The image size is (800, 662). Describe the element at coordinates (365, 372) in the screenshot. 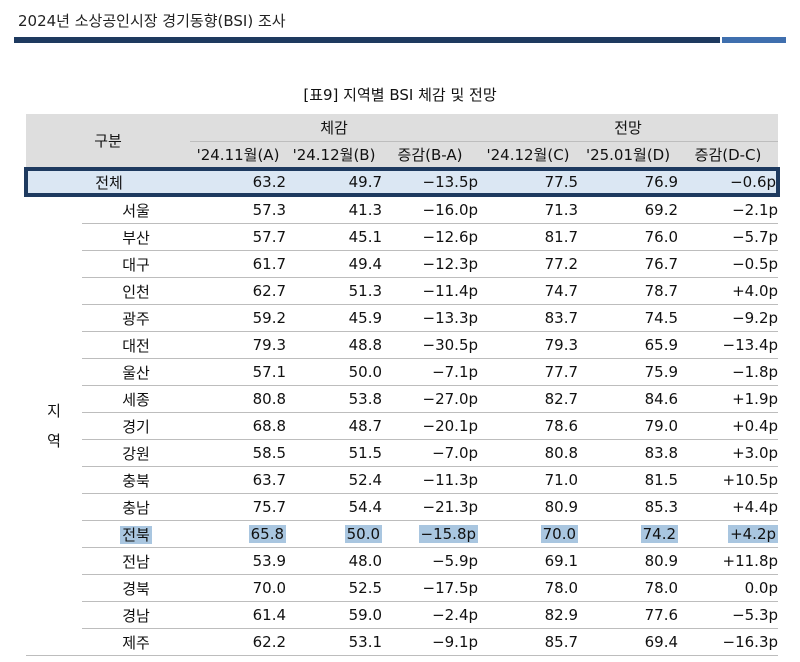

I see `cell-text: 50.0` at that location.